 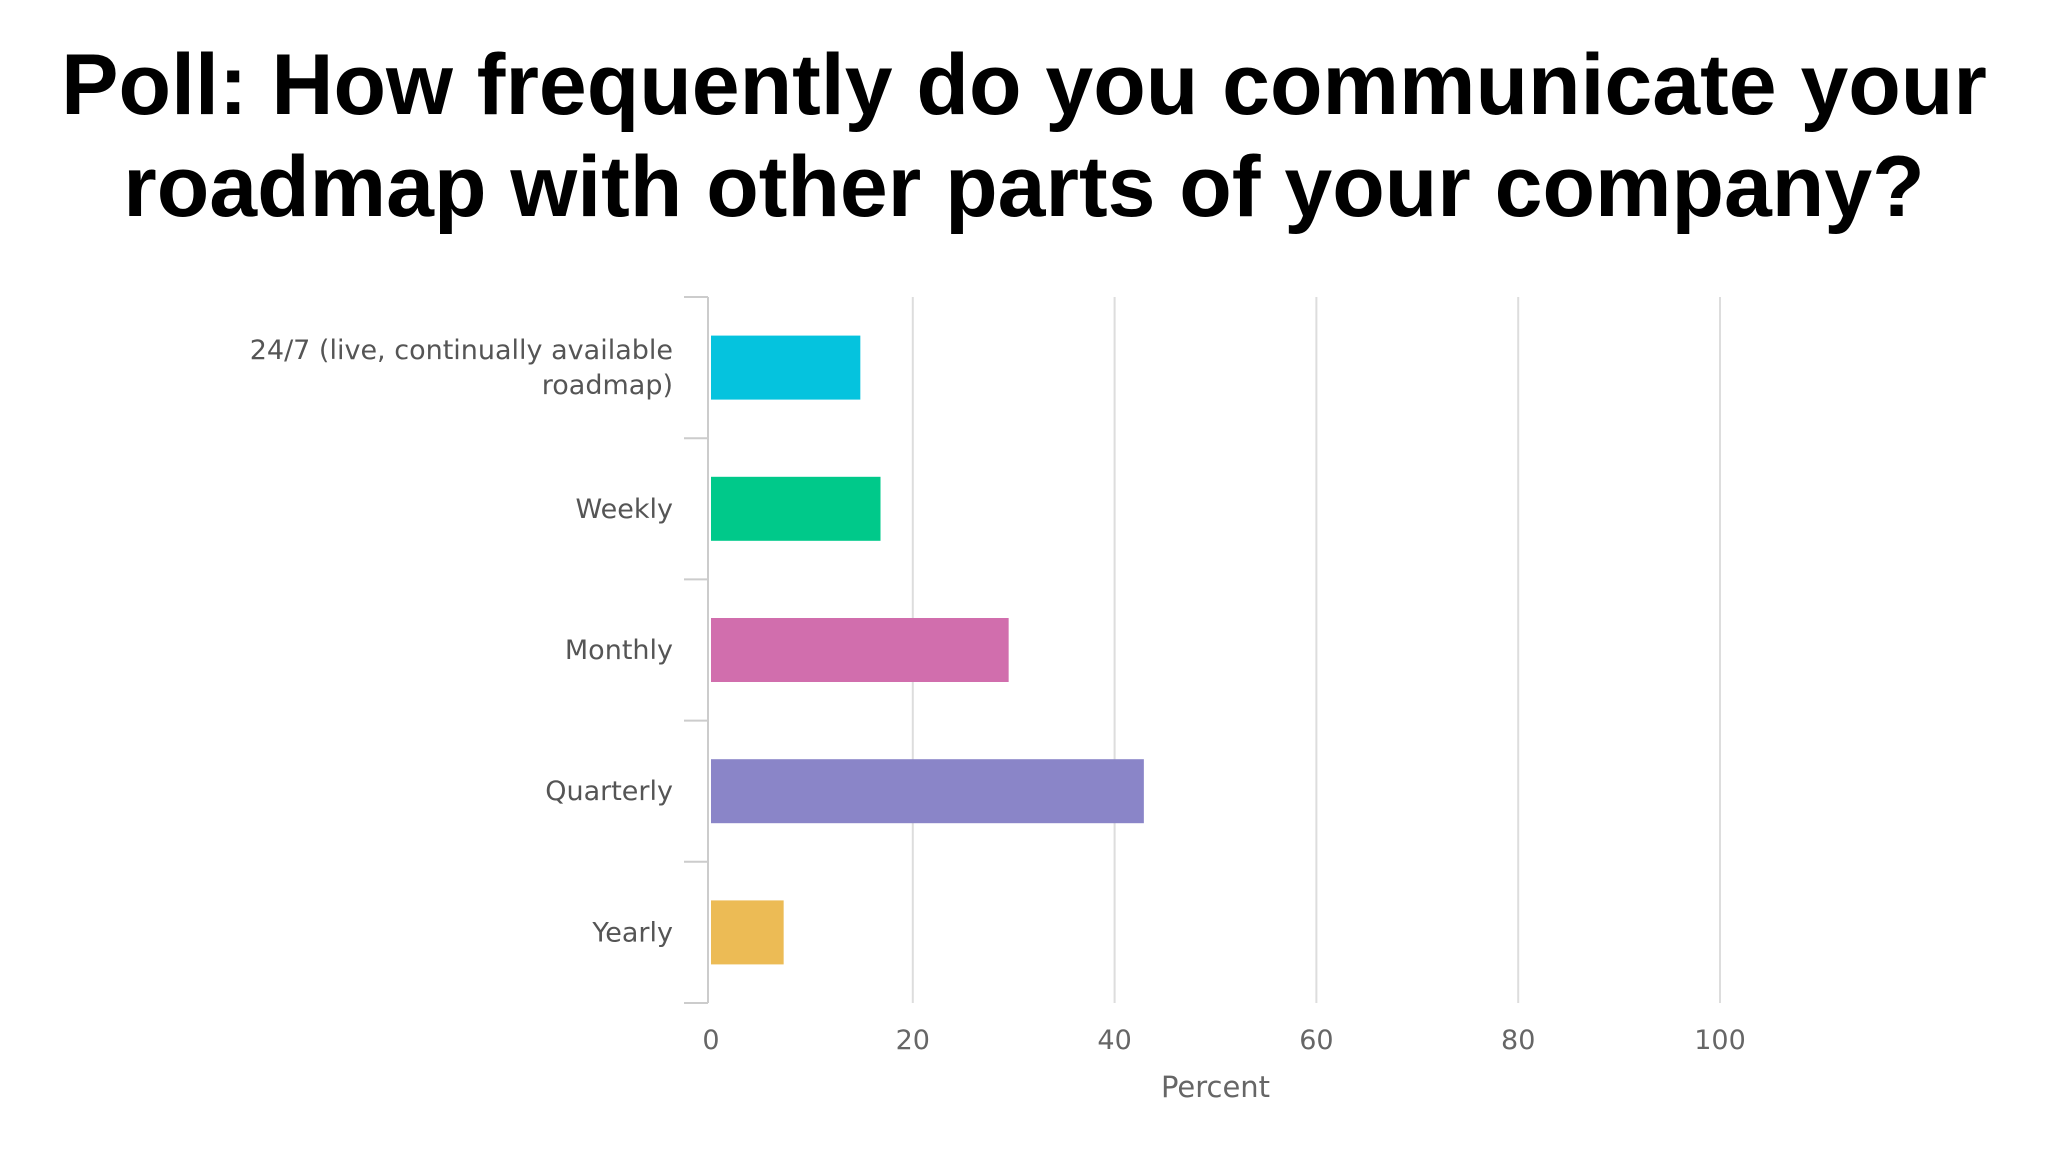 What do you see at coordinates (461, 350) in the screenshot?
I see `category-label: 24/7 (live, continually available` at bounding box center [461, 350].